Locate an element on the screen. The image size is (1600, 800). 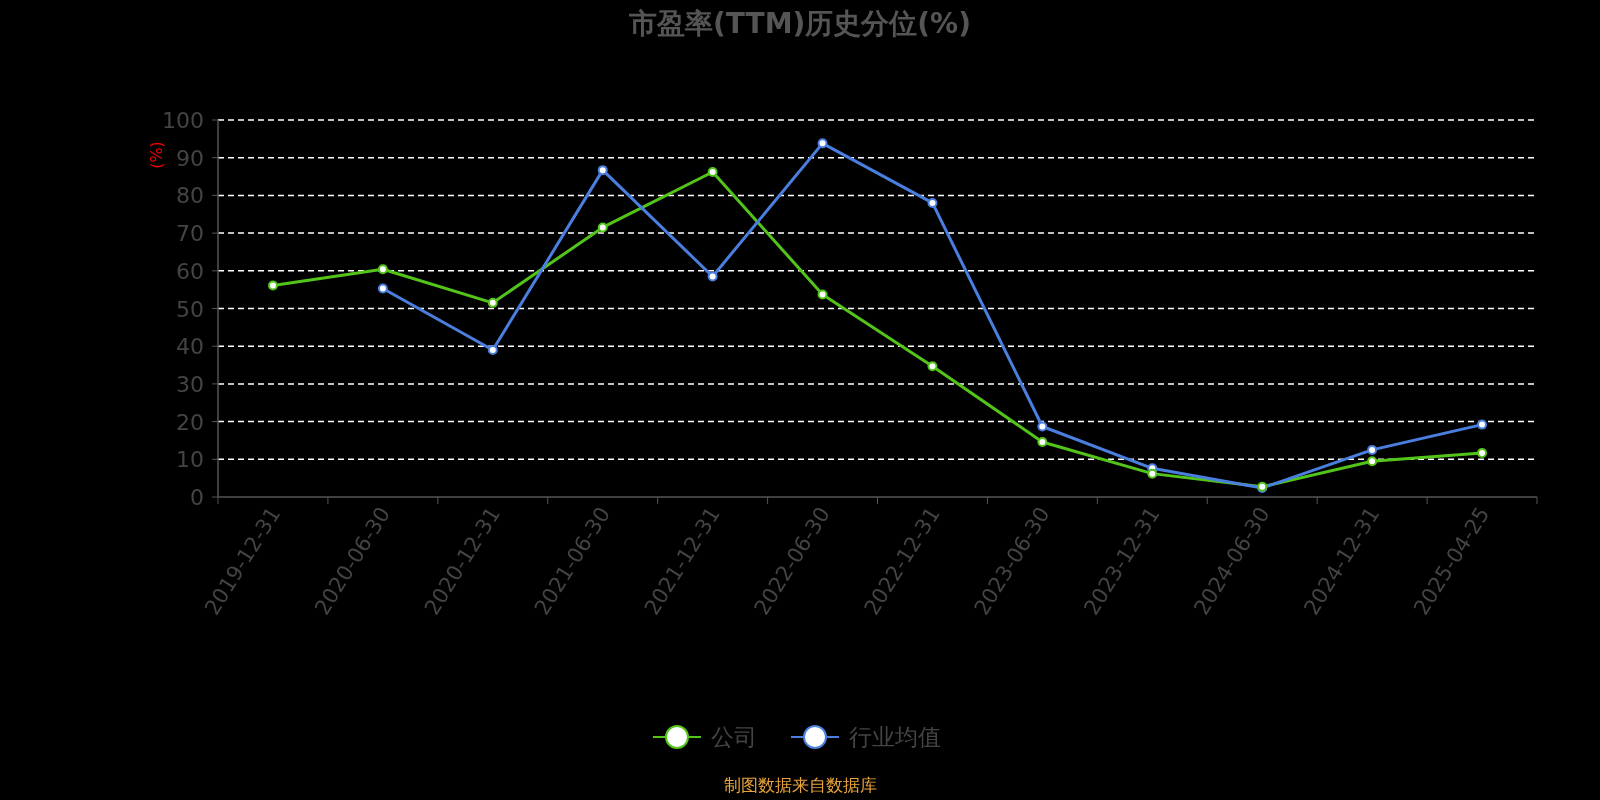
text: 制图数据来自数据库 is located at coordinates (800, 785).